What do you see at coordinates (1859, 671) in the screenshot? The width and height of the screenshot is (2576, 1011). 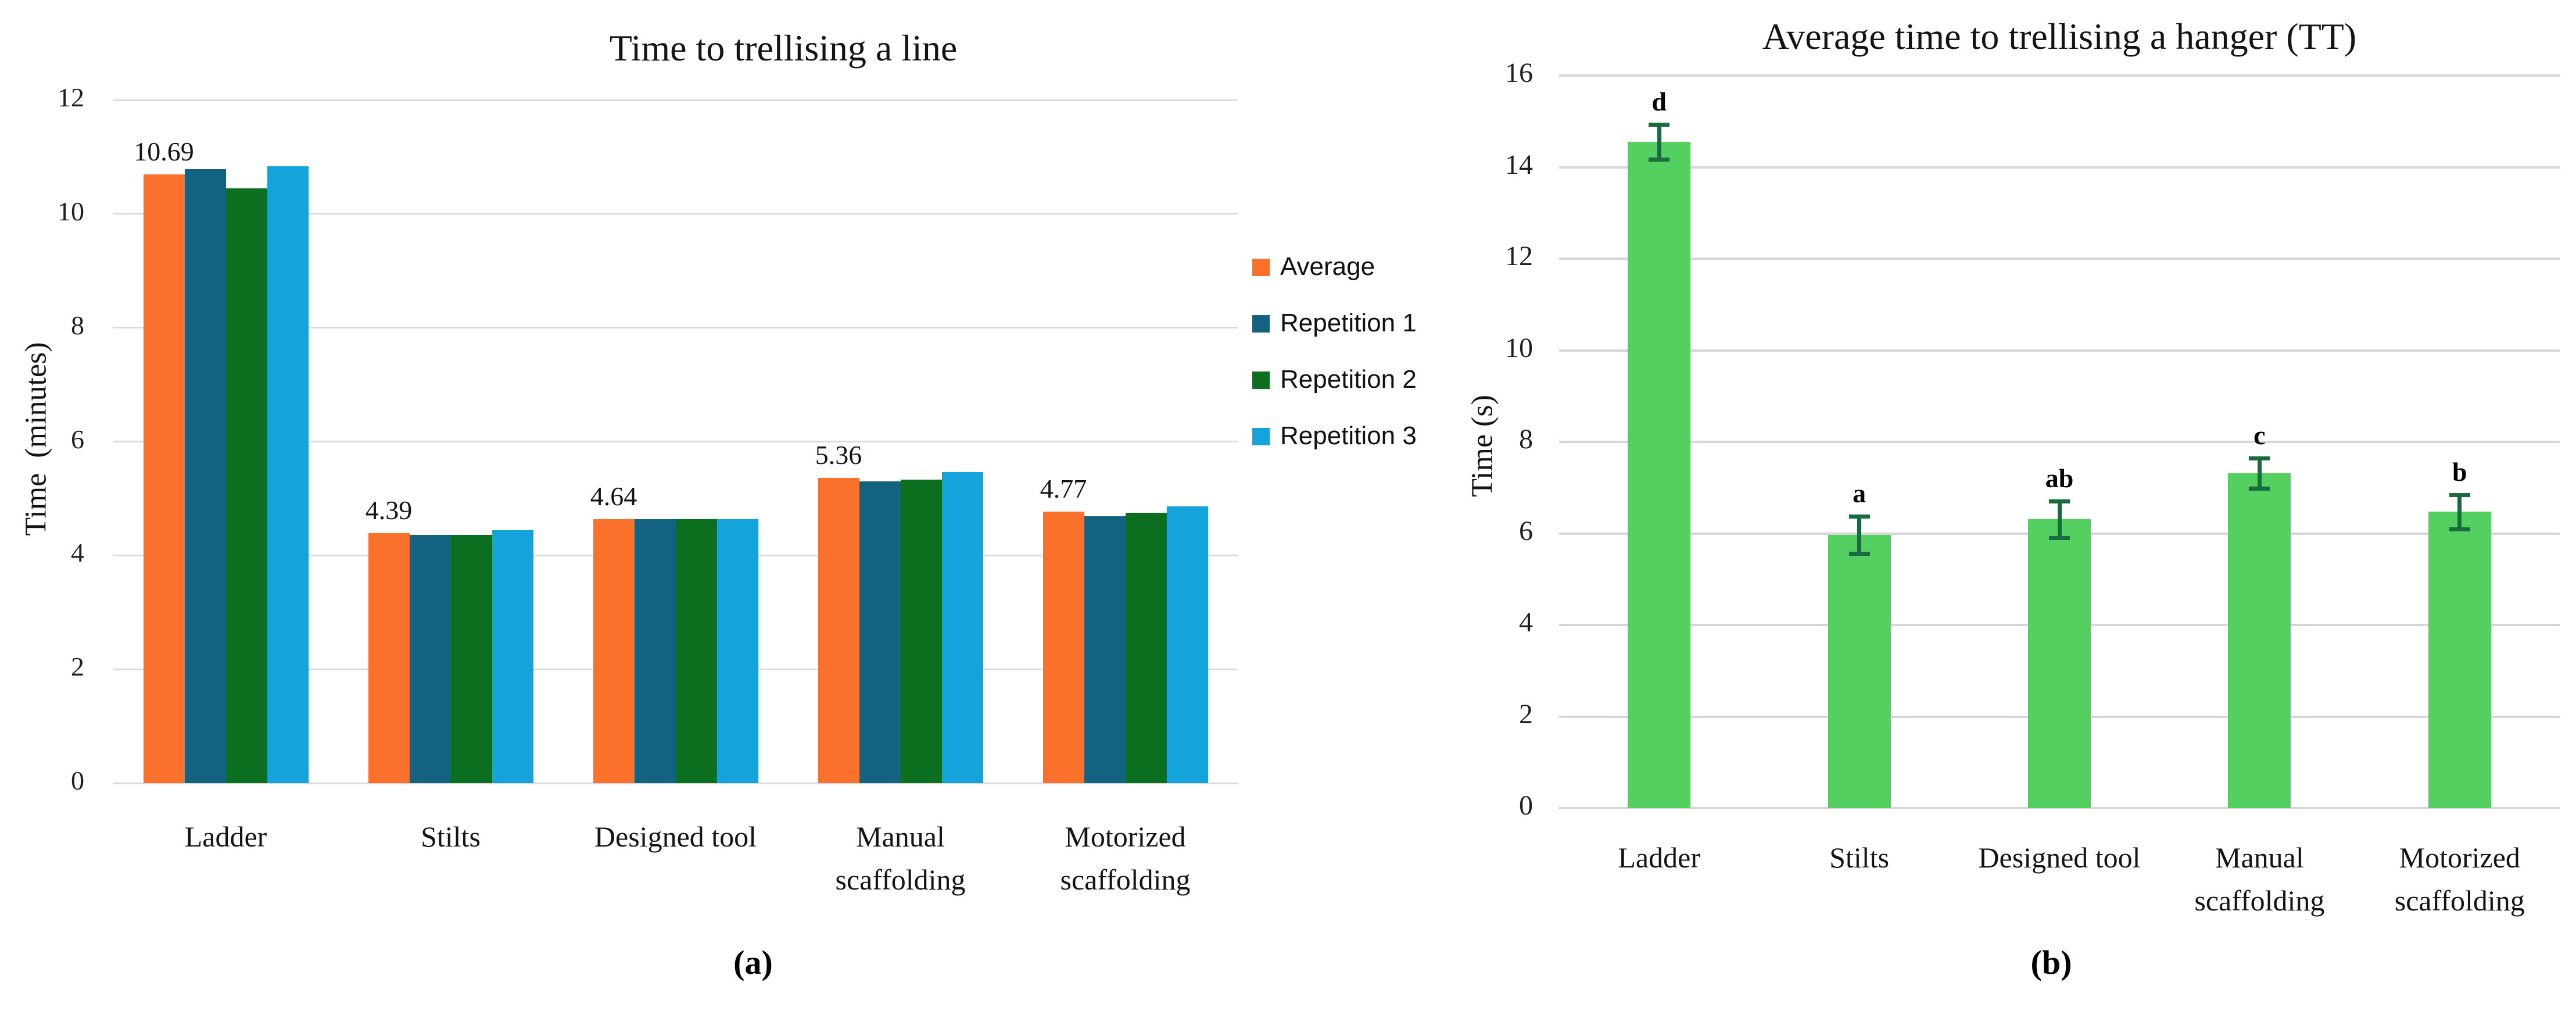 I see `bar-stilts` at bounding box center [1859, 671].